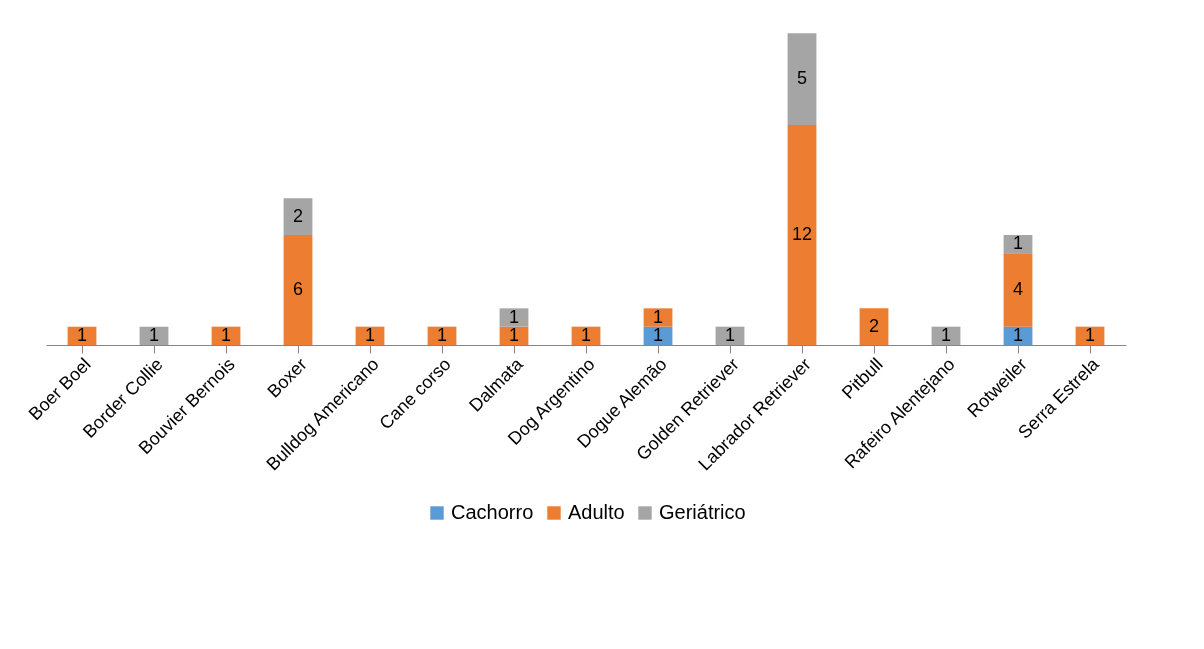 The height and width of the screenshot is (649, 1204). Describe the element at coordinates (702, 512) in the screenshot. I see `legend-label: Geriátrico` at that location.